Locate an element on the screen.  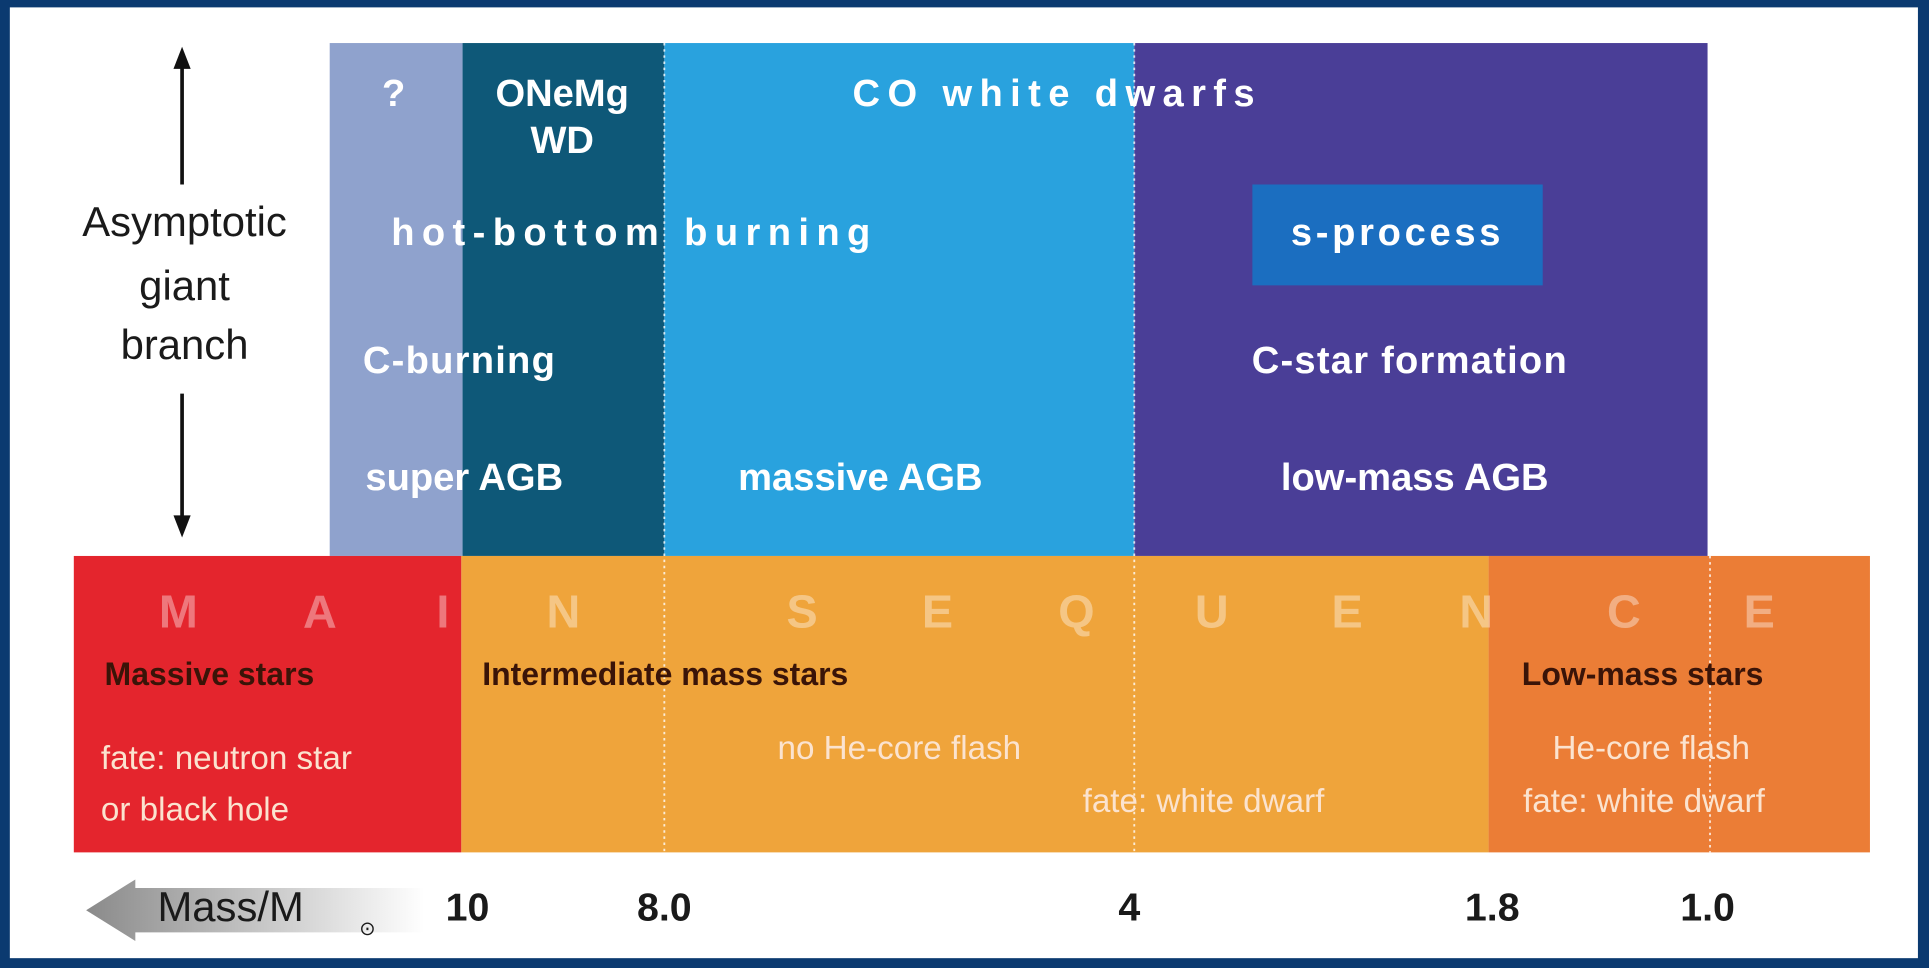
tick-label: 1.8 is located at coordinates (1492, 908).